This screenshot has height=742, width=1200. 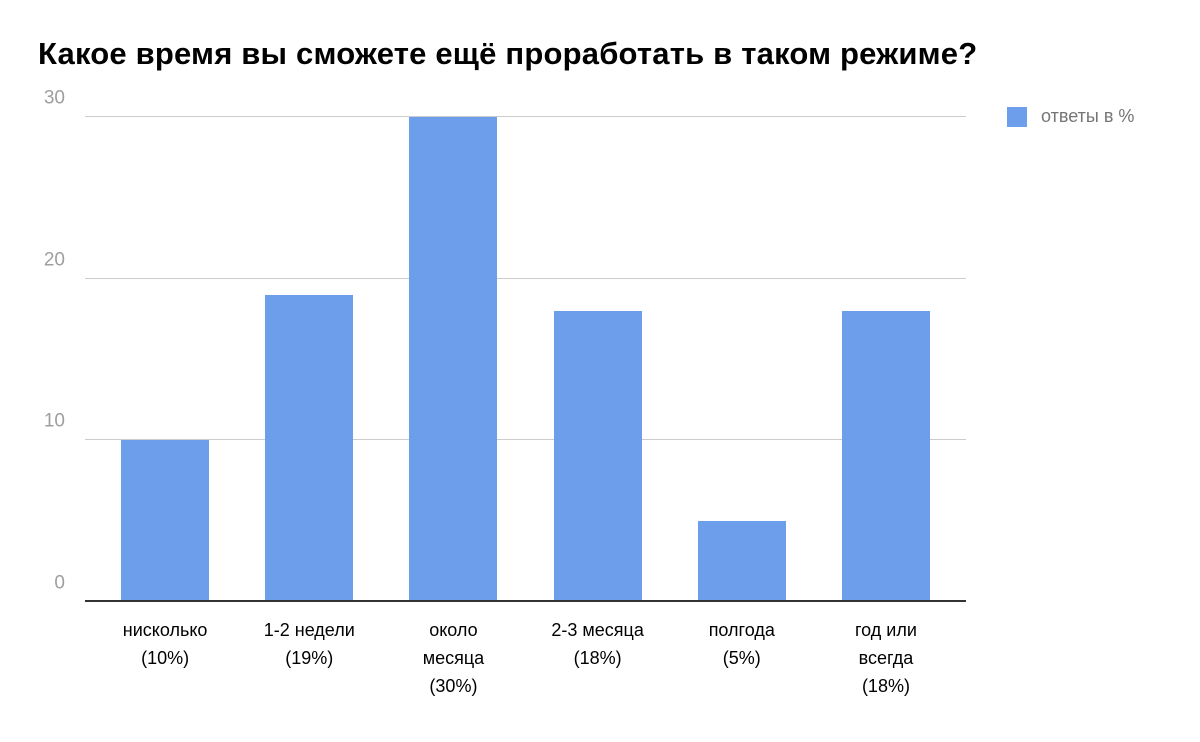 I want to click on x-category-label: нисколько (10%), so click(x=165, y=644).